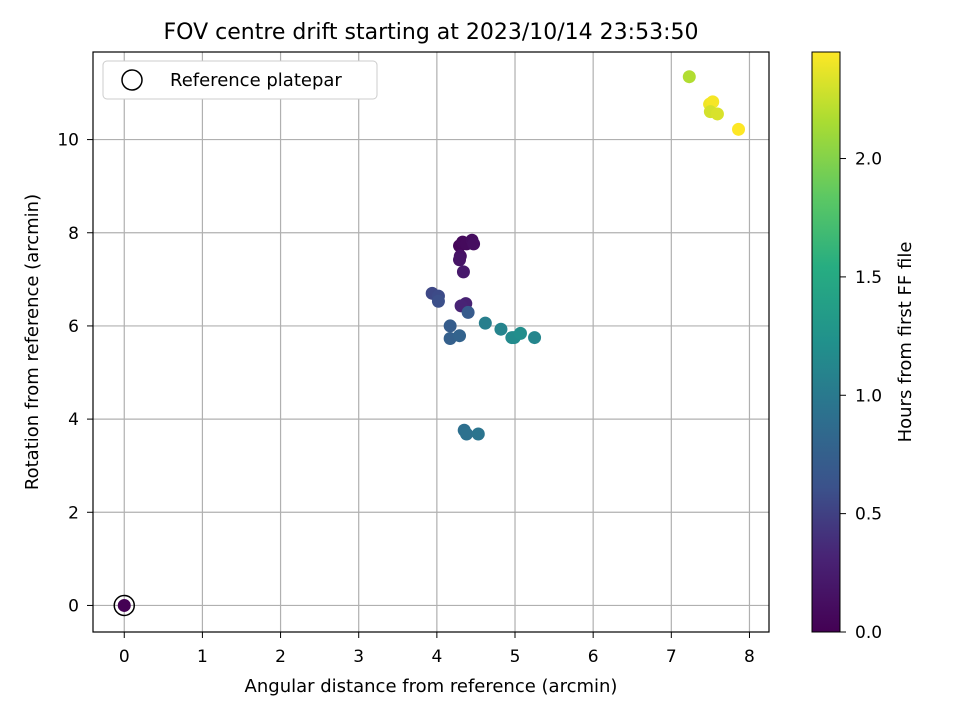 Image resolution: width=960 pixels, height=720 pixels. What do you see at coordinates (280, 657) in the screenshot?
I see `x-tick-label: 2` at bounding box center [280, 657].